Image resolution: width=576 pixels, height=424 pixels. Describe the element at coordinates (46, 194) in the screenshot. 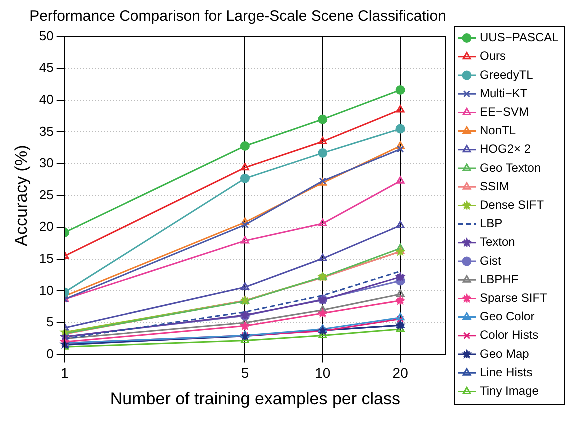

I see `y-tick-label: 25` at that location.